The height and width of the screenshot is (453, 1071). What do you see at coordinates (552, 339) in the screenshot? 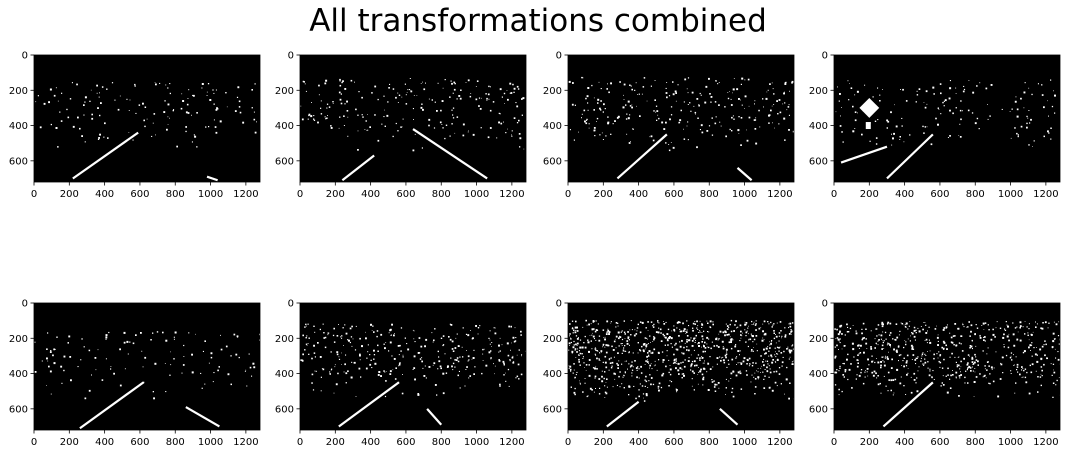
I see `y-tick-label: 200` at bounding box center [552, 339].